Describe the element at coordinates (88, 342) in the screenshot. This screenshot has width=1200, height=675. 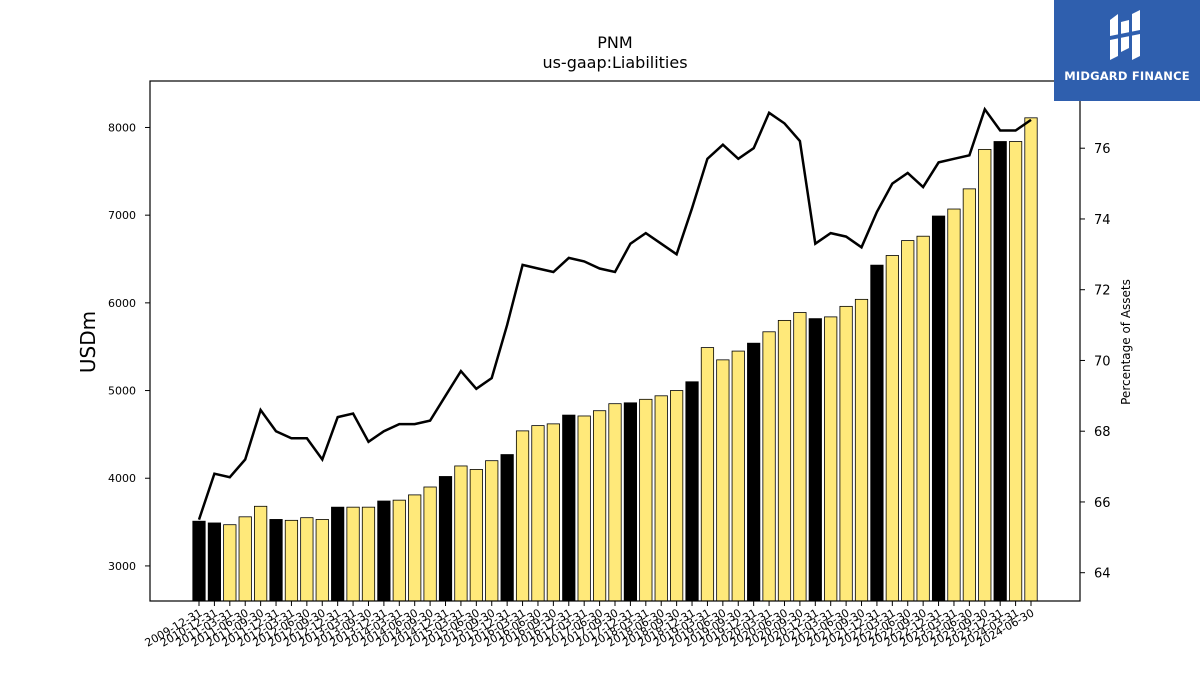
I see `y-axis-label: USDm` at that location.